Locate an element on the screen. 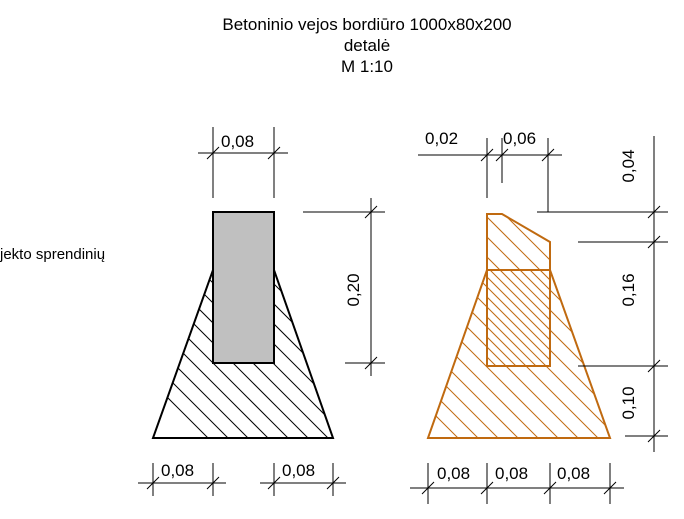 This screenshot has width=684, height=519. right-curb-hatch is located at coordinates (518, 290).